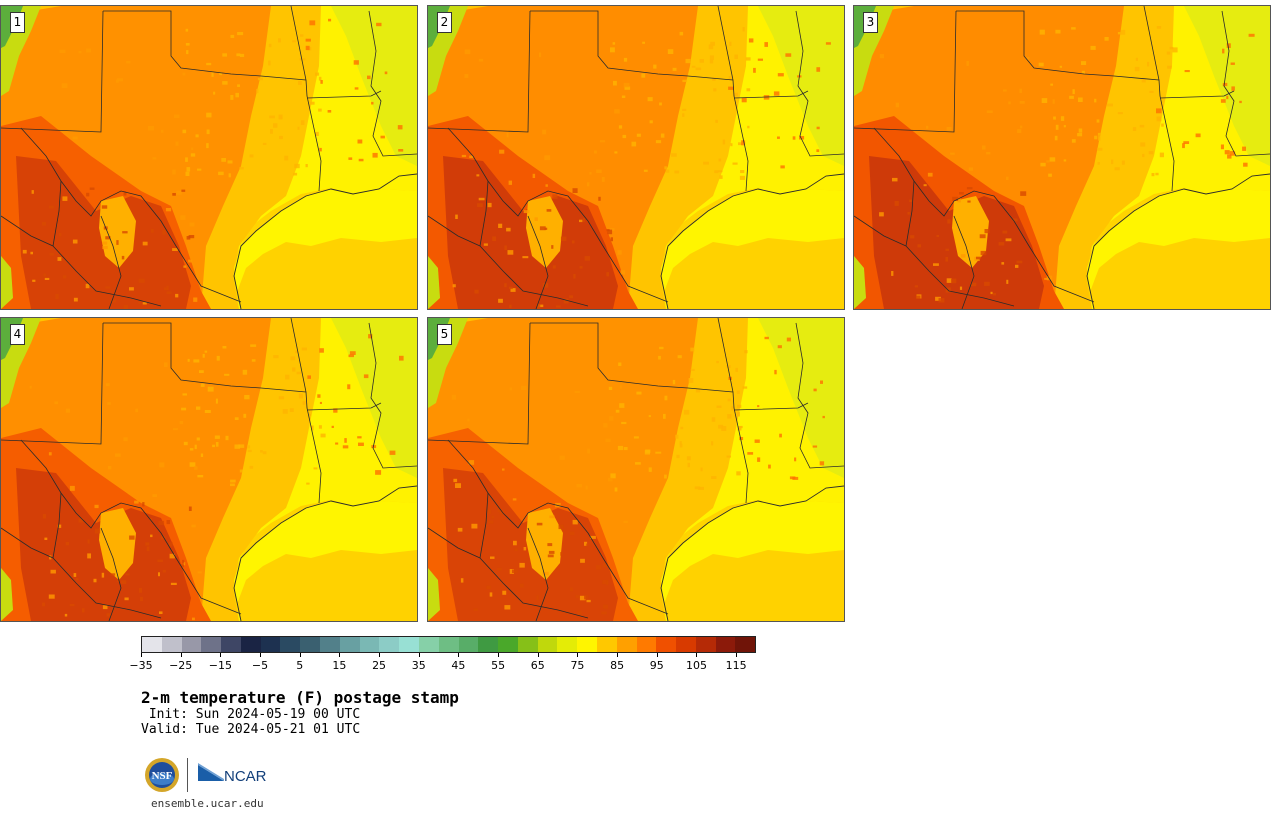 The width and height of the screenshot is (1280, 815). What do you see at coordinates (498, 665) in the screenshot?
I see `colorbar-tick-label: 55` at bounding box center [498, 665].